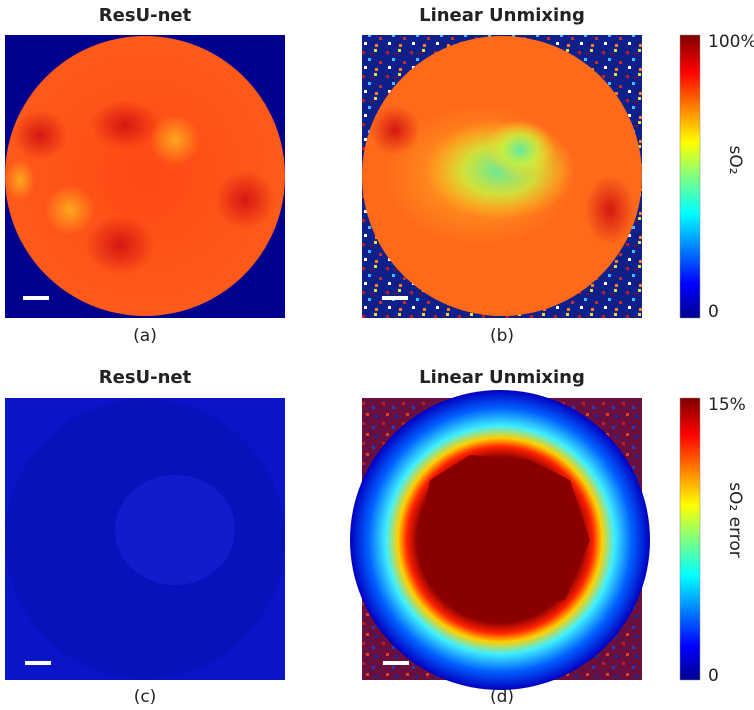 Image resolution: width=754 pixels, height=710 pixels. Describe the element at coordinates (145, 336) in the screenshot. I see `panel-caption: (a)` at that location.